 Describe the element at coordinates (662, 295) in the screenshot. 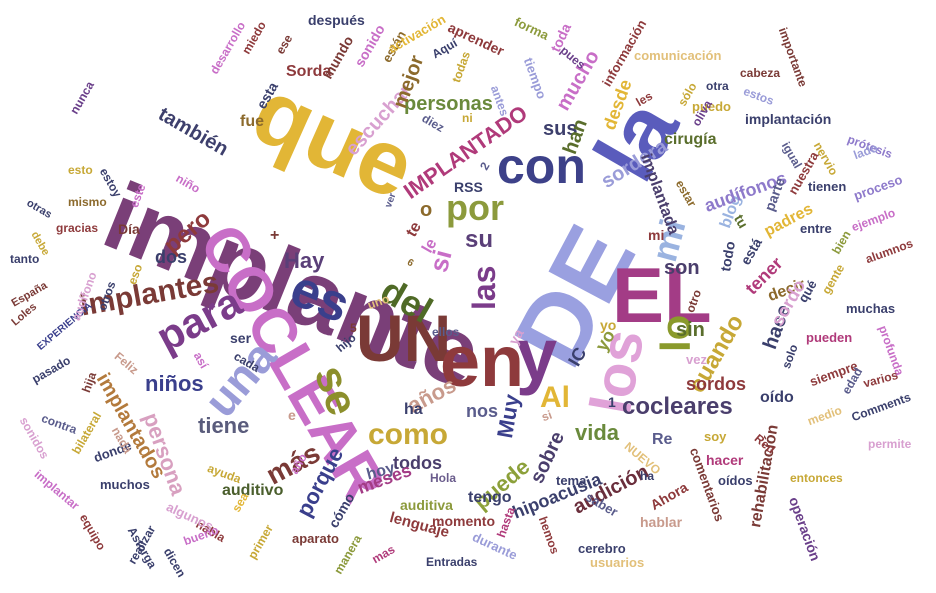

I see `word: EL` at that location.